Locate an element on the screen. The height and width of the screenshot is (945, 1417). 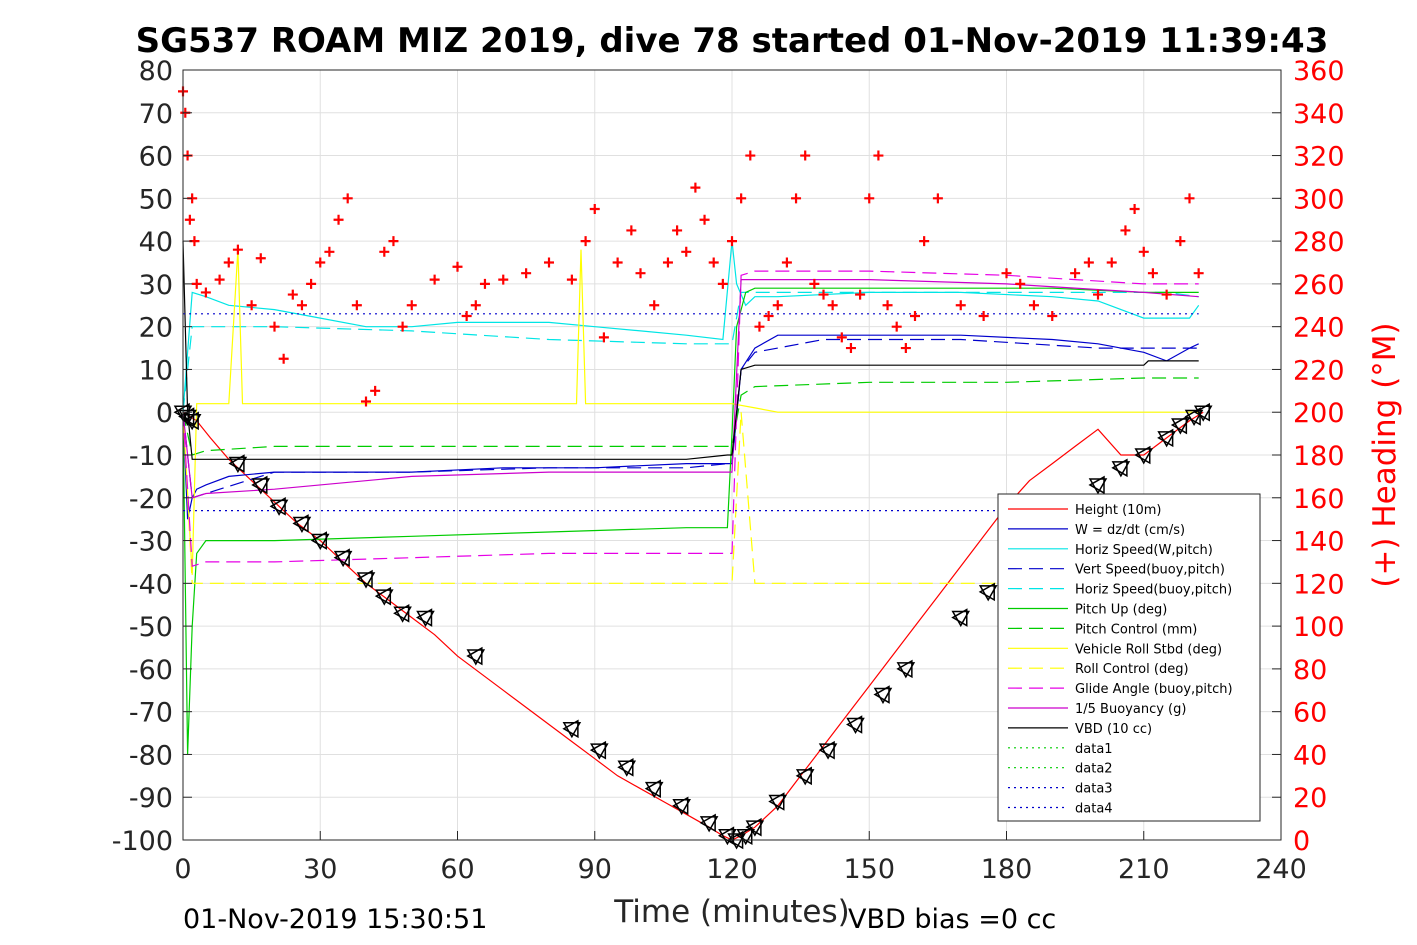
y-right-tick-label: 280 is located at coordinates (1319, 242).